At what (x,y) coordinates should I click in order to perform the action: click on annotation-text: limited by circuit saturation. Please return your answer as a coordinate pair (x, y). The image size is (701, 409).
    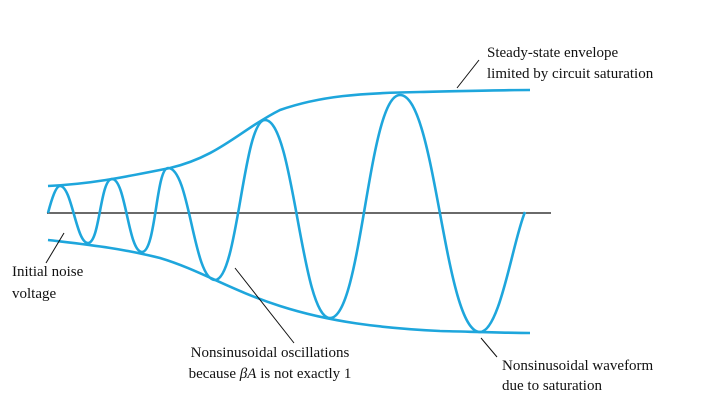
    Looking at the image, I should click on (570, 74).